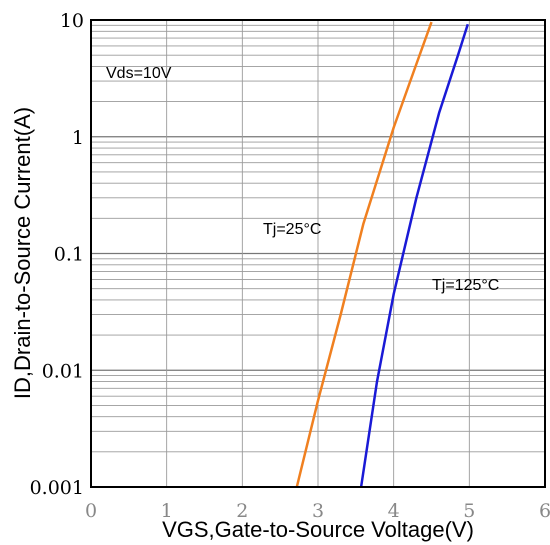  I want to click on x-axis-title: VGS,Gate-to-Source Voltage(V), so click(318, 529).